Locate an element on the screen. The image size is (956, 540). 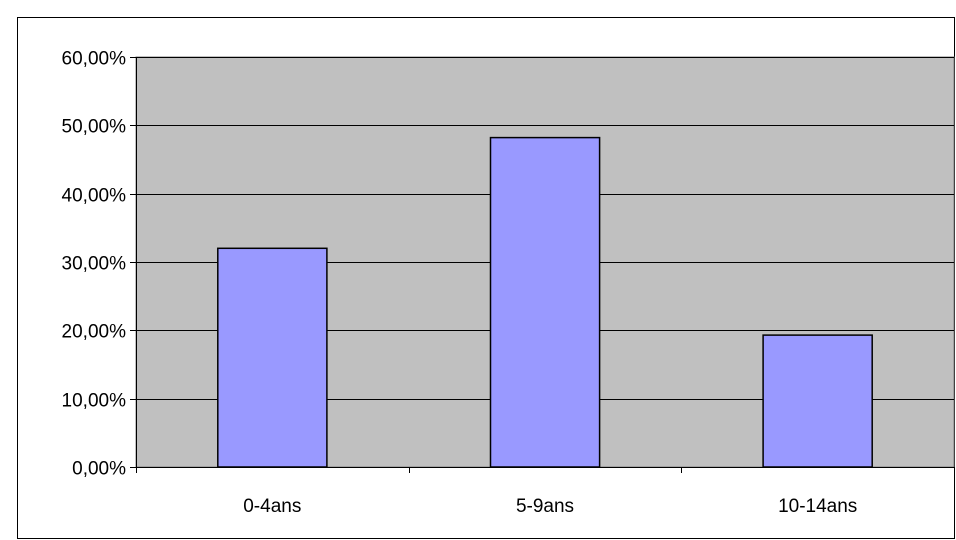
x-tick-label: 0-4ans is located at coordinates (272, 506).